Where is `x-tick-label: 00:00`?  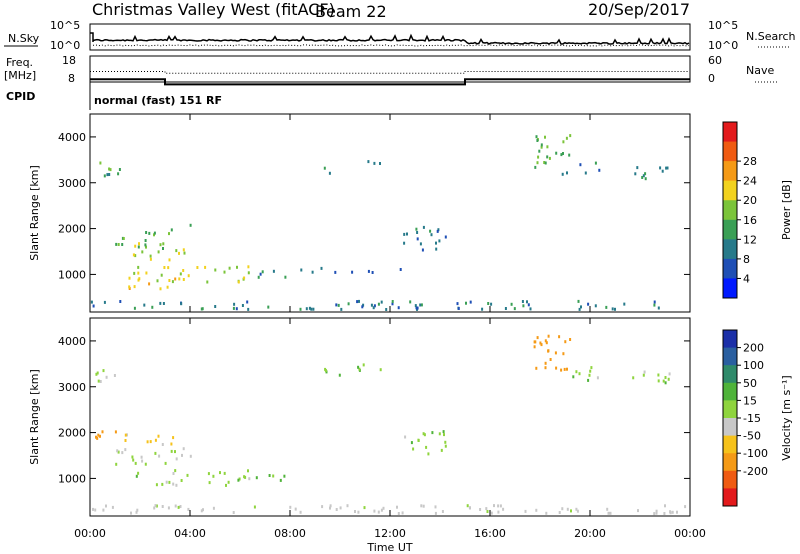 x-tick-label: 00:00 is located at coordinates (90, 533).